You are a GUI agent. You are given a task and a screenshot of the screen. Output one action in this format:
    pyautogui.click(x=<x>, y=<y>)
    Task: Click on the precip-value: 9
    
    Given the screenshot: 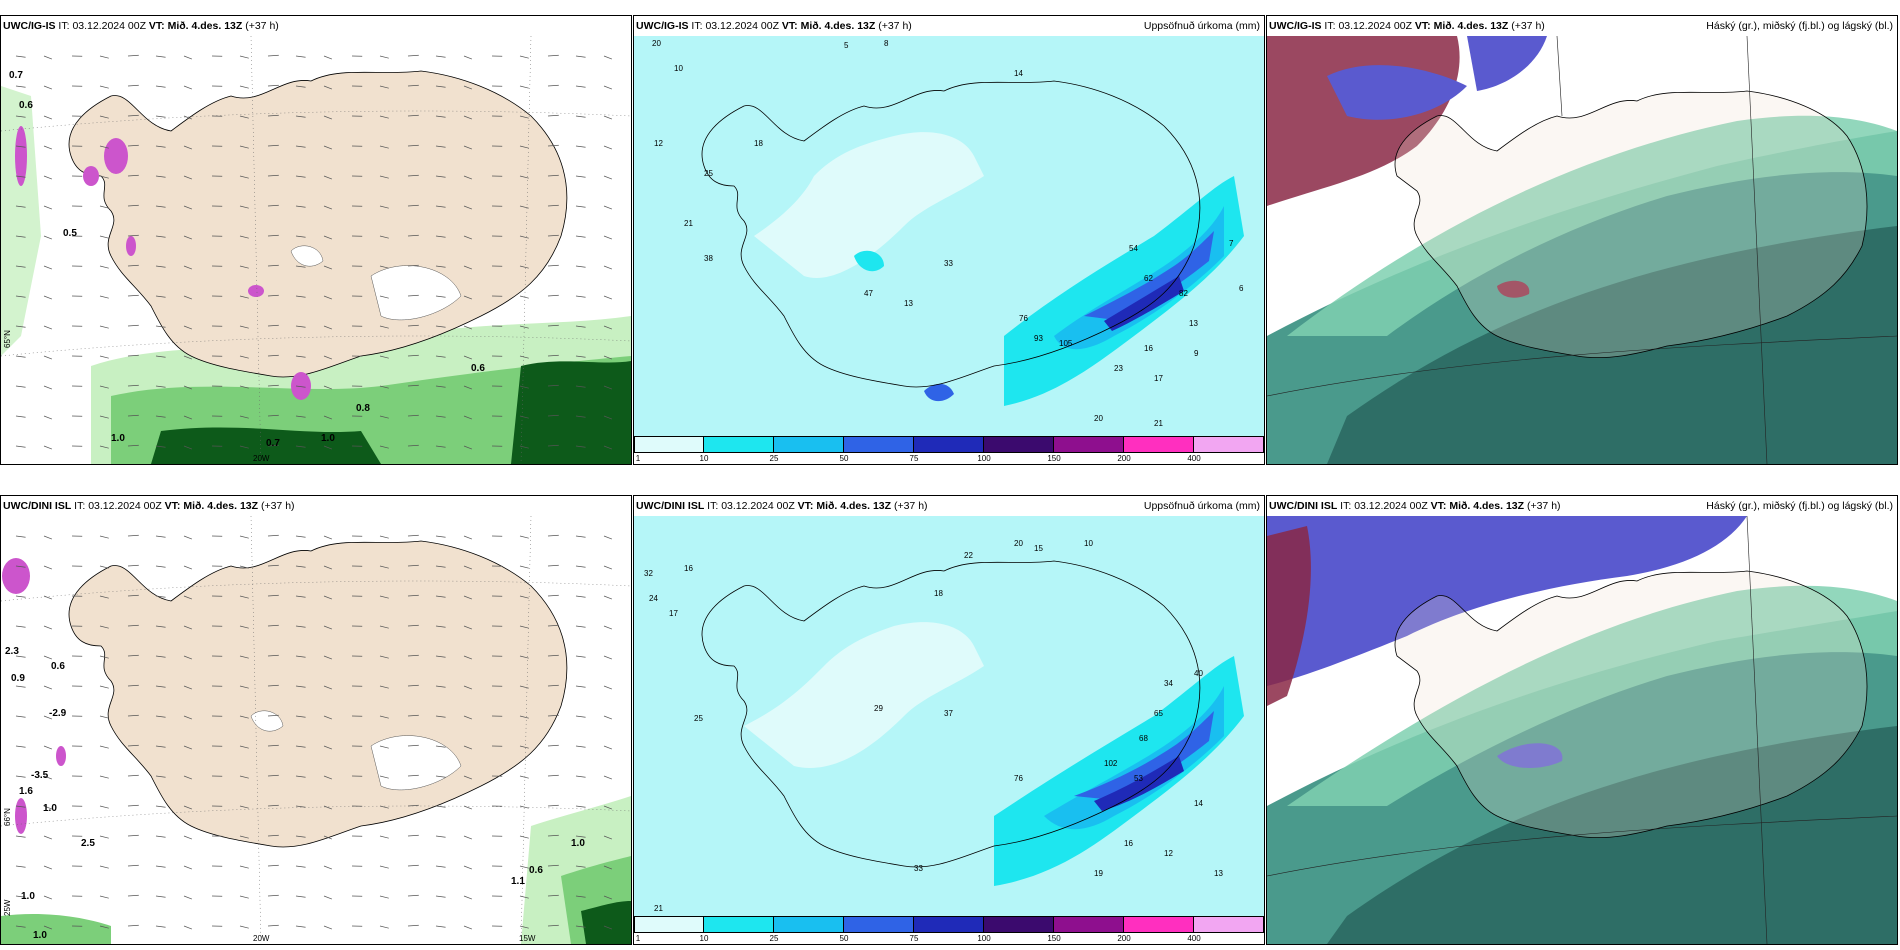 What is the action you would take?
    pyautogui.click(x=1196, y=353)
    